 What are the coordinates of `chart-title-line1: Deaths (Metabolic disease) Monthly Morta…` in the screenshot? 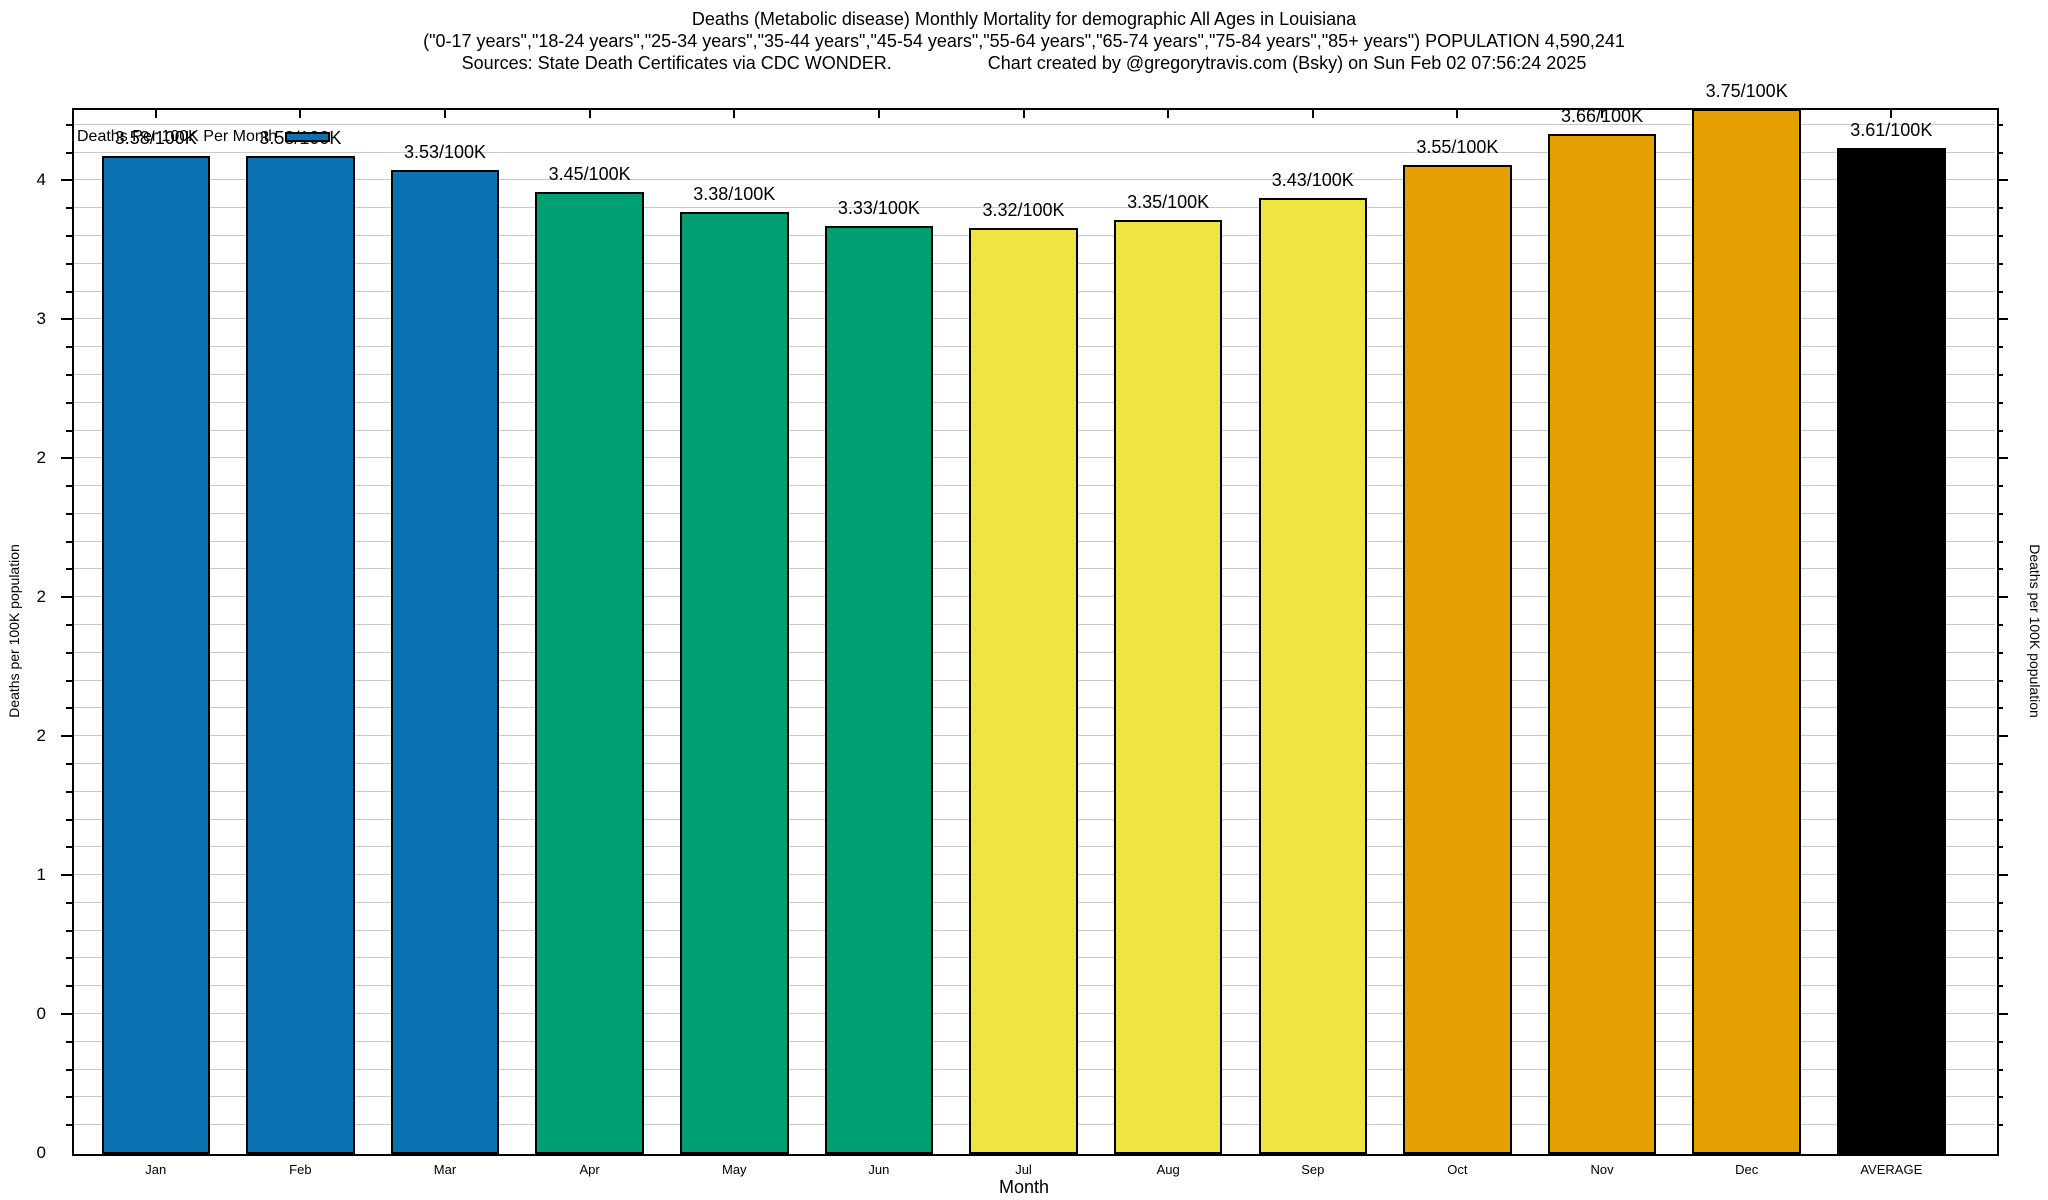 It's located at (1024, 19).